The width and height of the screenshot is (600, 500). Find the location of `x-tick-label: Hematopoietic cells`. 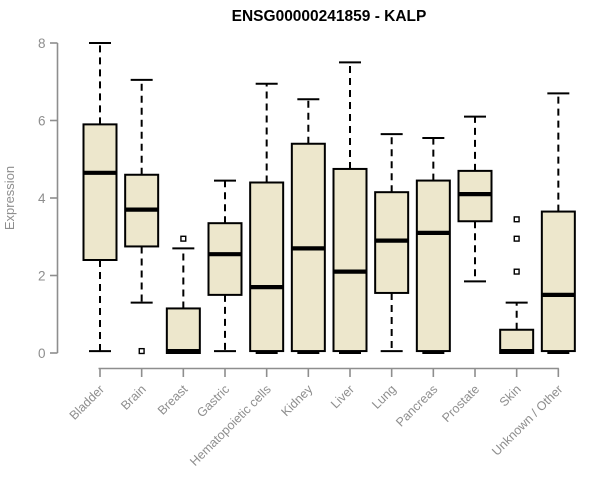

x-tick-label: Hematopoietic cells is located at coordinates (230, 425).